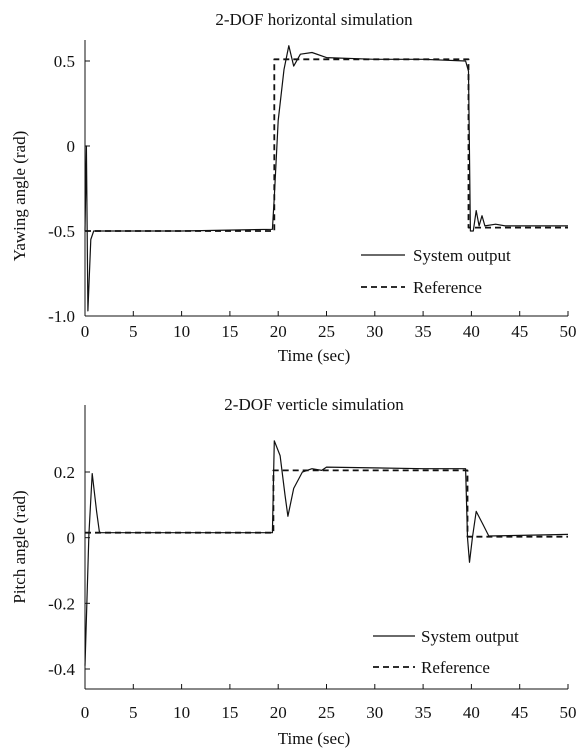 The width and height of the screenshot is (588, 751). I want to click on chart-title: 2-DOF horizontal simulation, so click(314, 19).